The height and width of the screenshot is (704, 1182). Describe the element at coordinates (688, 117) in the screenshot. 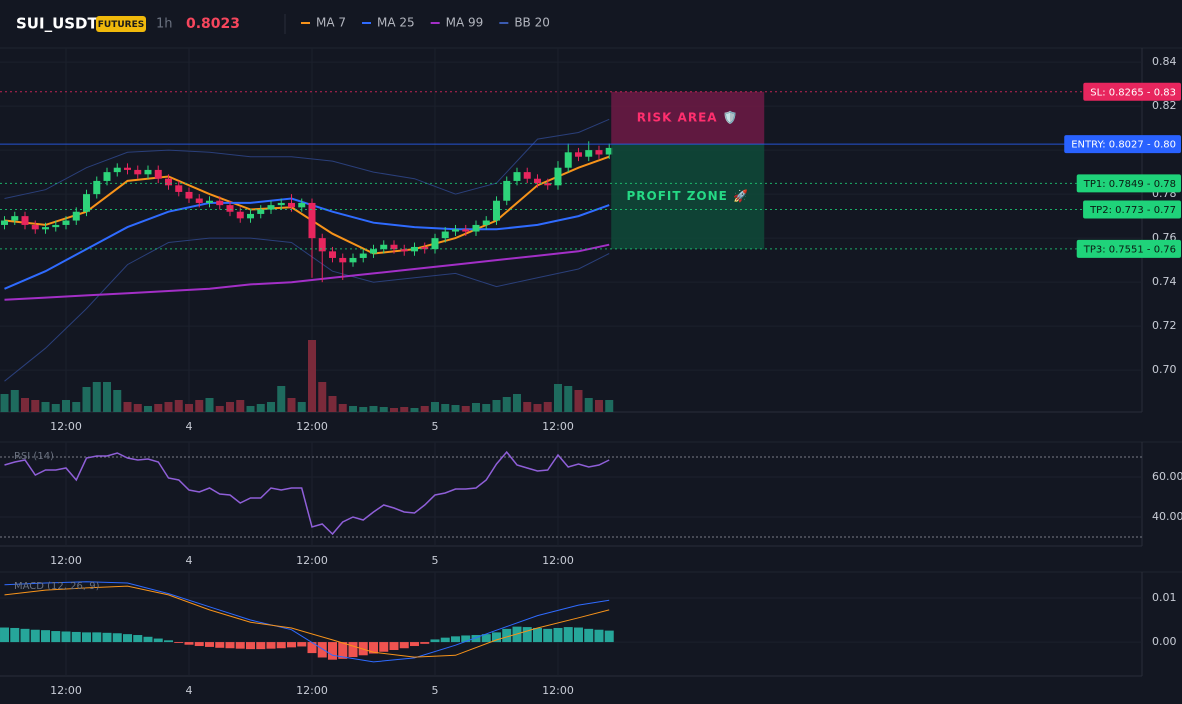

I see `zone-label: RISK AREA 🛡️` at that location.